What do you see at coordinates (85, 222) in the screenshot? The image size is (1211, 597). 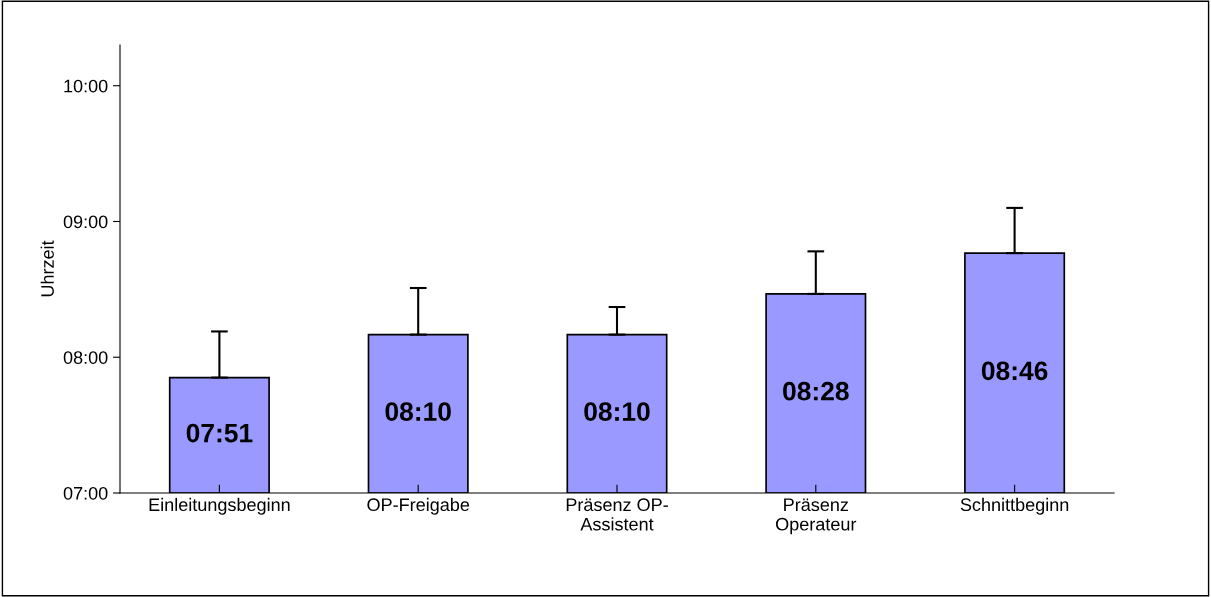 I see `y-tick-label: 09:00` at bounding box center [85, 222].